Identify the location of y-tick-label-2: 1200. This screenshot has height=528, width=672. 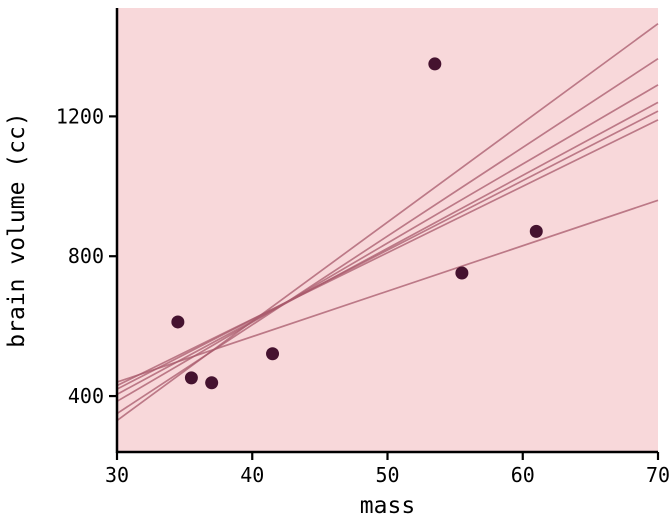
(80, 116).